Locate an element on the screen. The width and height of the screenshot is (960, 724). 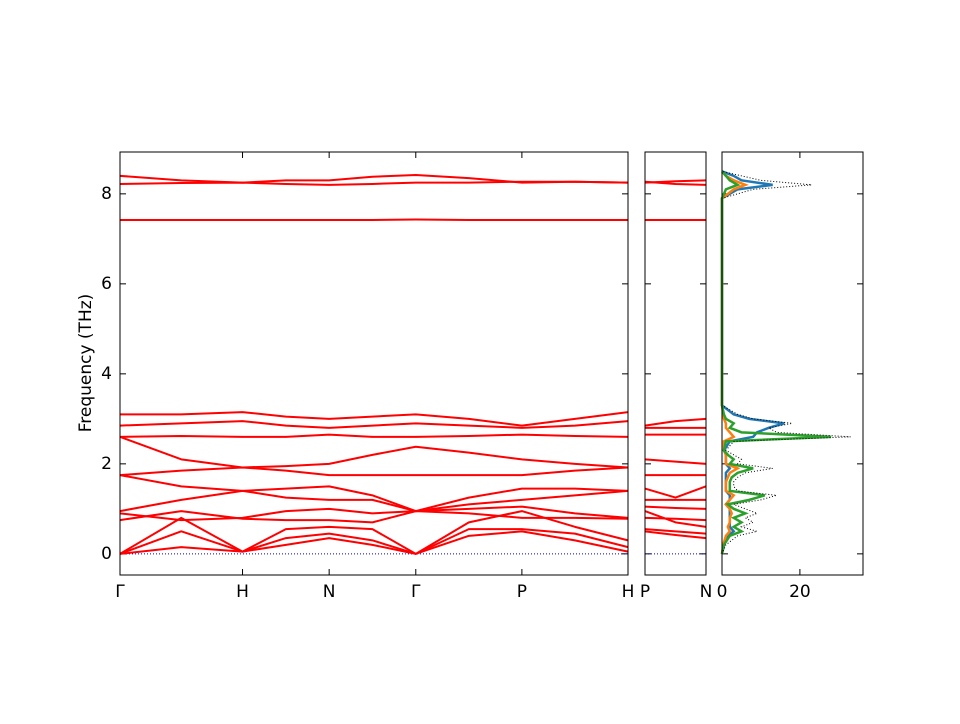
y-tick-label: 6 is located at coordinates (106, 284).